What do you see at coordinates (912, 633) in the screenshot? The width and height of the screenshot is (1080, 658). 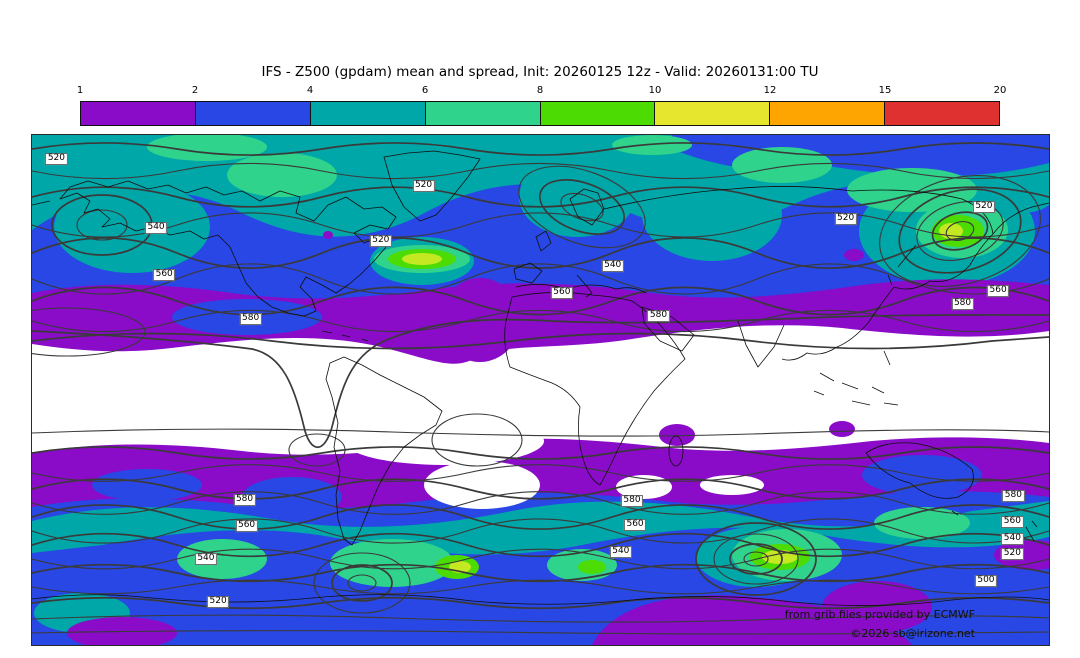 I see `credits-copyright: ©2026 sb@irizone.net` at bounding box center [912, 633].